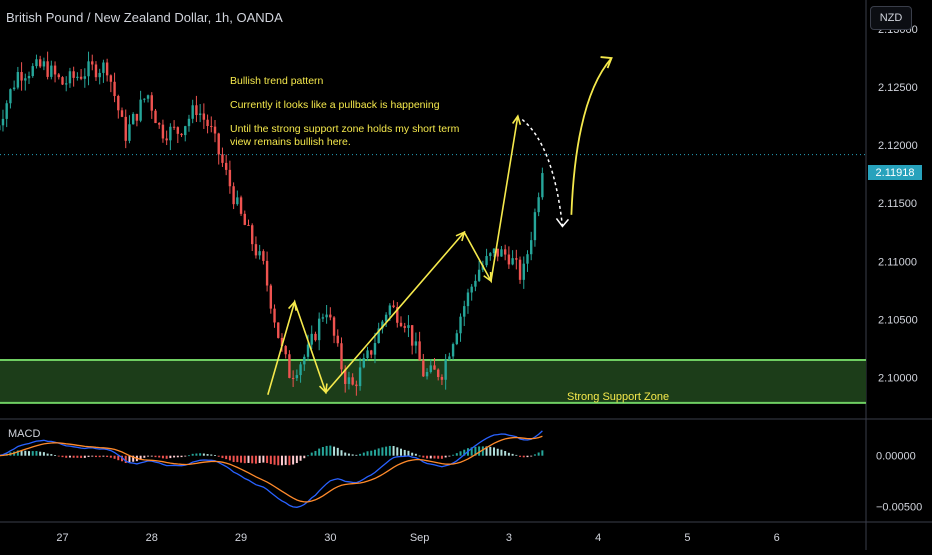 The image size is (932, 555). What do you see at coordinates (62, 538) in the screenshot?
I see `time-tick-label: 27` at bounding box center [62, 538].